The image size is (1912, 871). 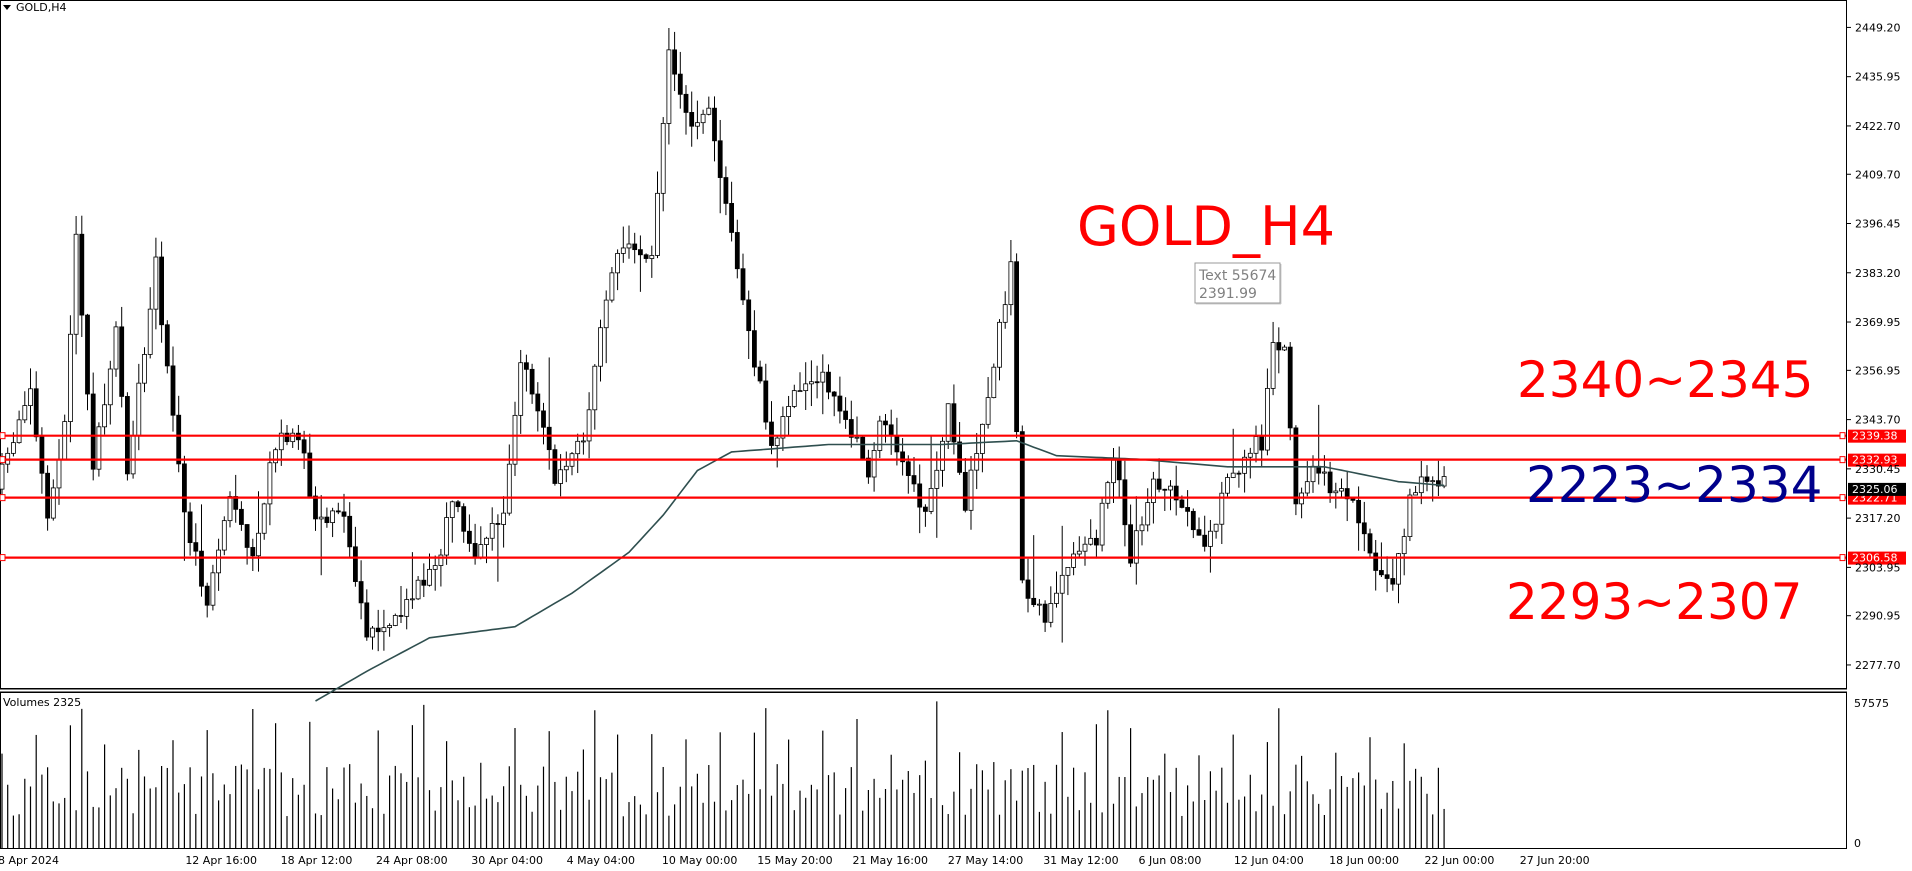 What do you see at coordinates (1878, 370) in the screenshot?
I see `y-tick-label: 2356.95` at bounding box center [1878, 370].